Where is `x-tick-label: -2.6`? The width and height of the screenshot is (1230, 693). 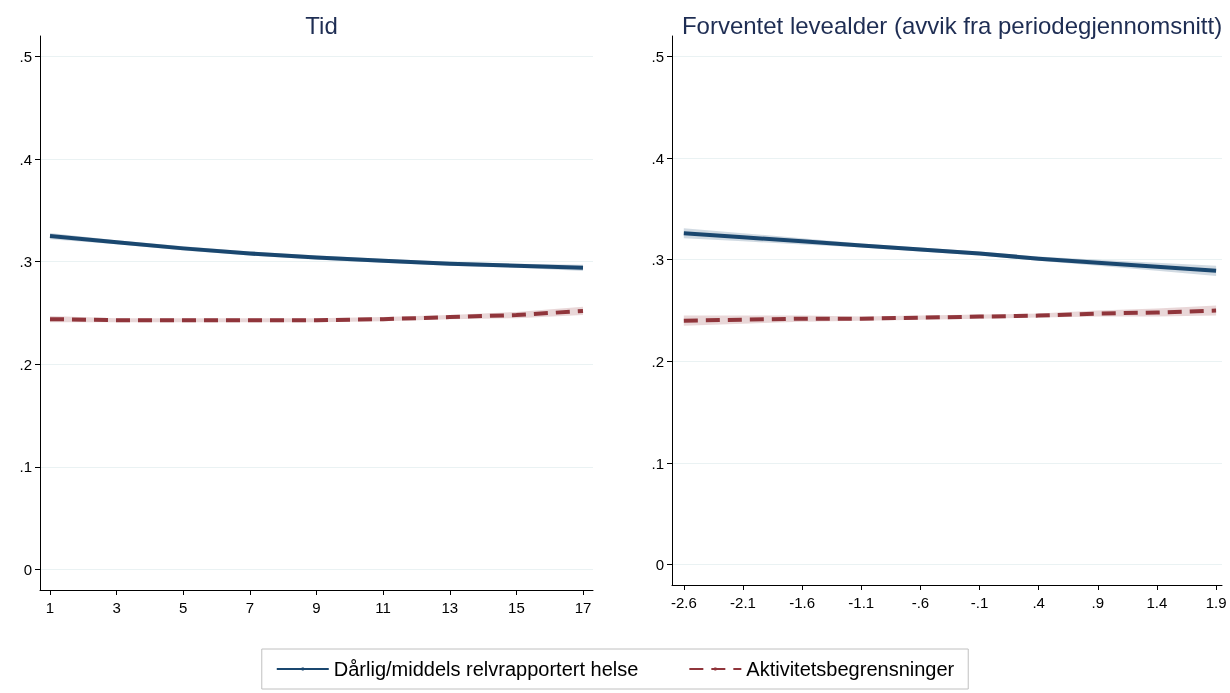
x-tick-label: -2.6 is located at coordinates (683, 602).